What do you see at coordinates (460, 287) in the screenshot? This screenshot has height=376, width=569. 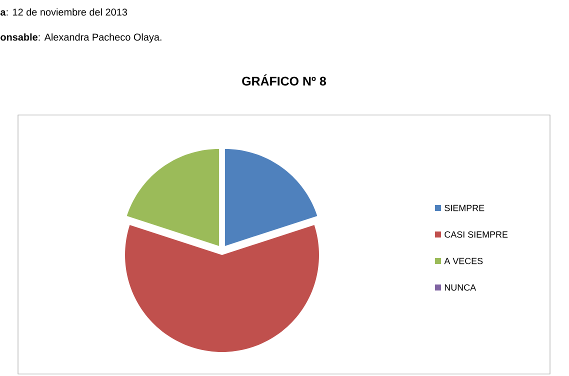 I see `legend-label: NUNCA` at bounding box center [460, 287].